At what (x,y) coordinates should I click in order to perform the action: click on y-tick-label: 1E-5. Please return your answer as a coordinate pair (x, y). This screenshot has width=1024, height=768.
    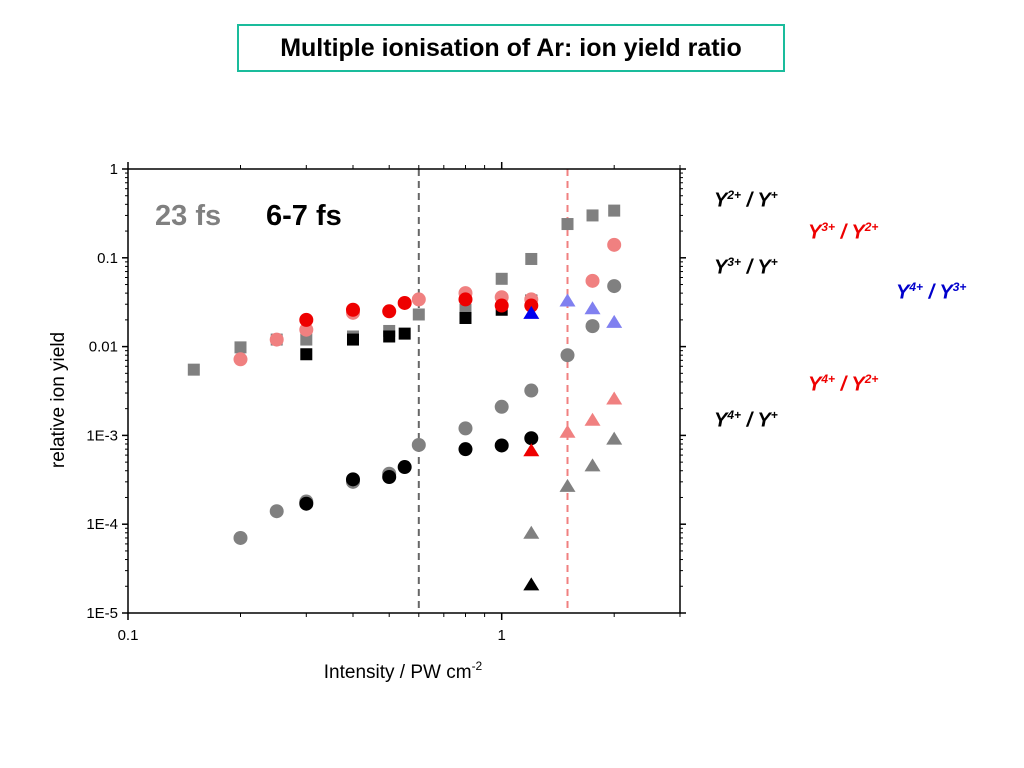
    Looking at the image, I should click on (102, 613).